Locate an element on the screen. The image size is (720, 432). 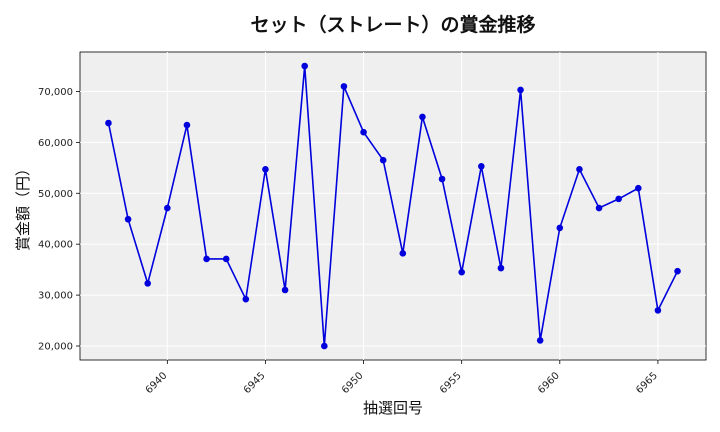
y-tick-label: 30,000 is located at coordinates (55, 296).